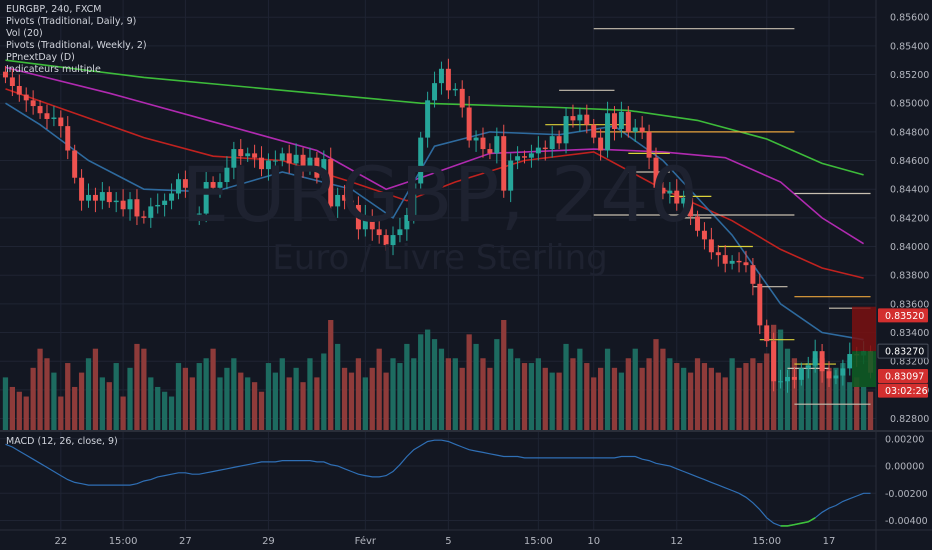 The image size is (932, 550). What do you see at coordinates (268, 541) in the screenshot?
I see `time-tick-label: 29` at bounding box center [268, 541].